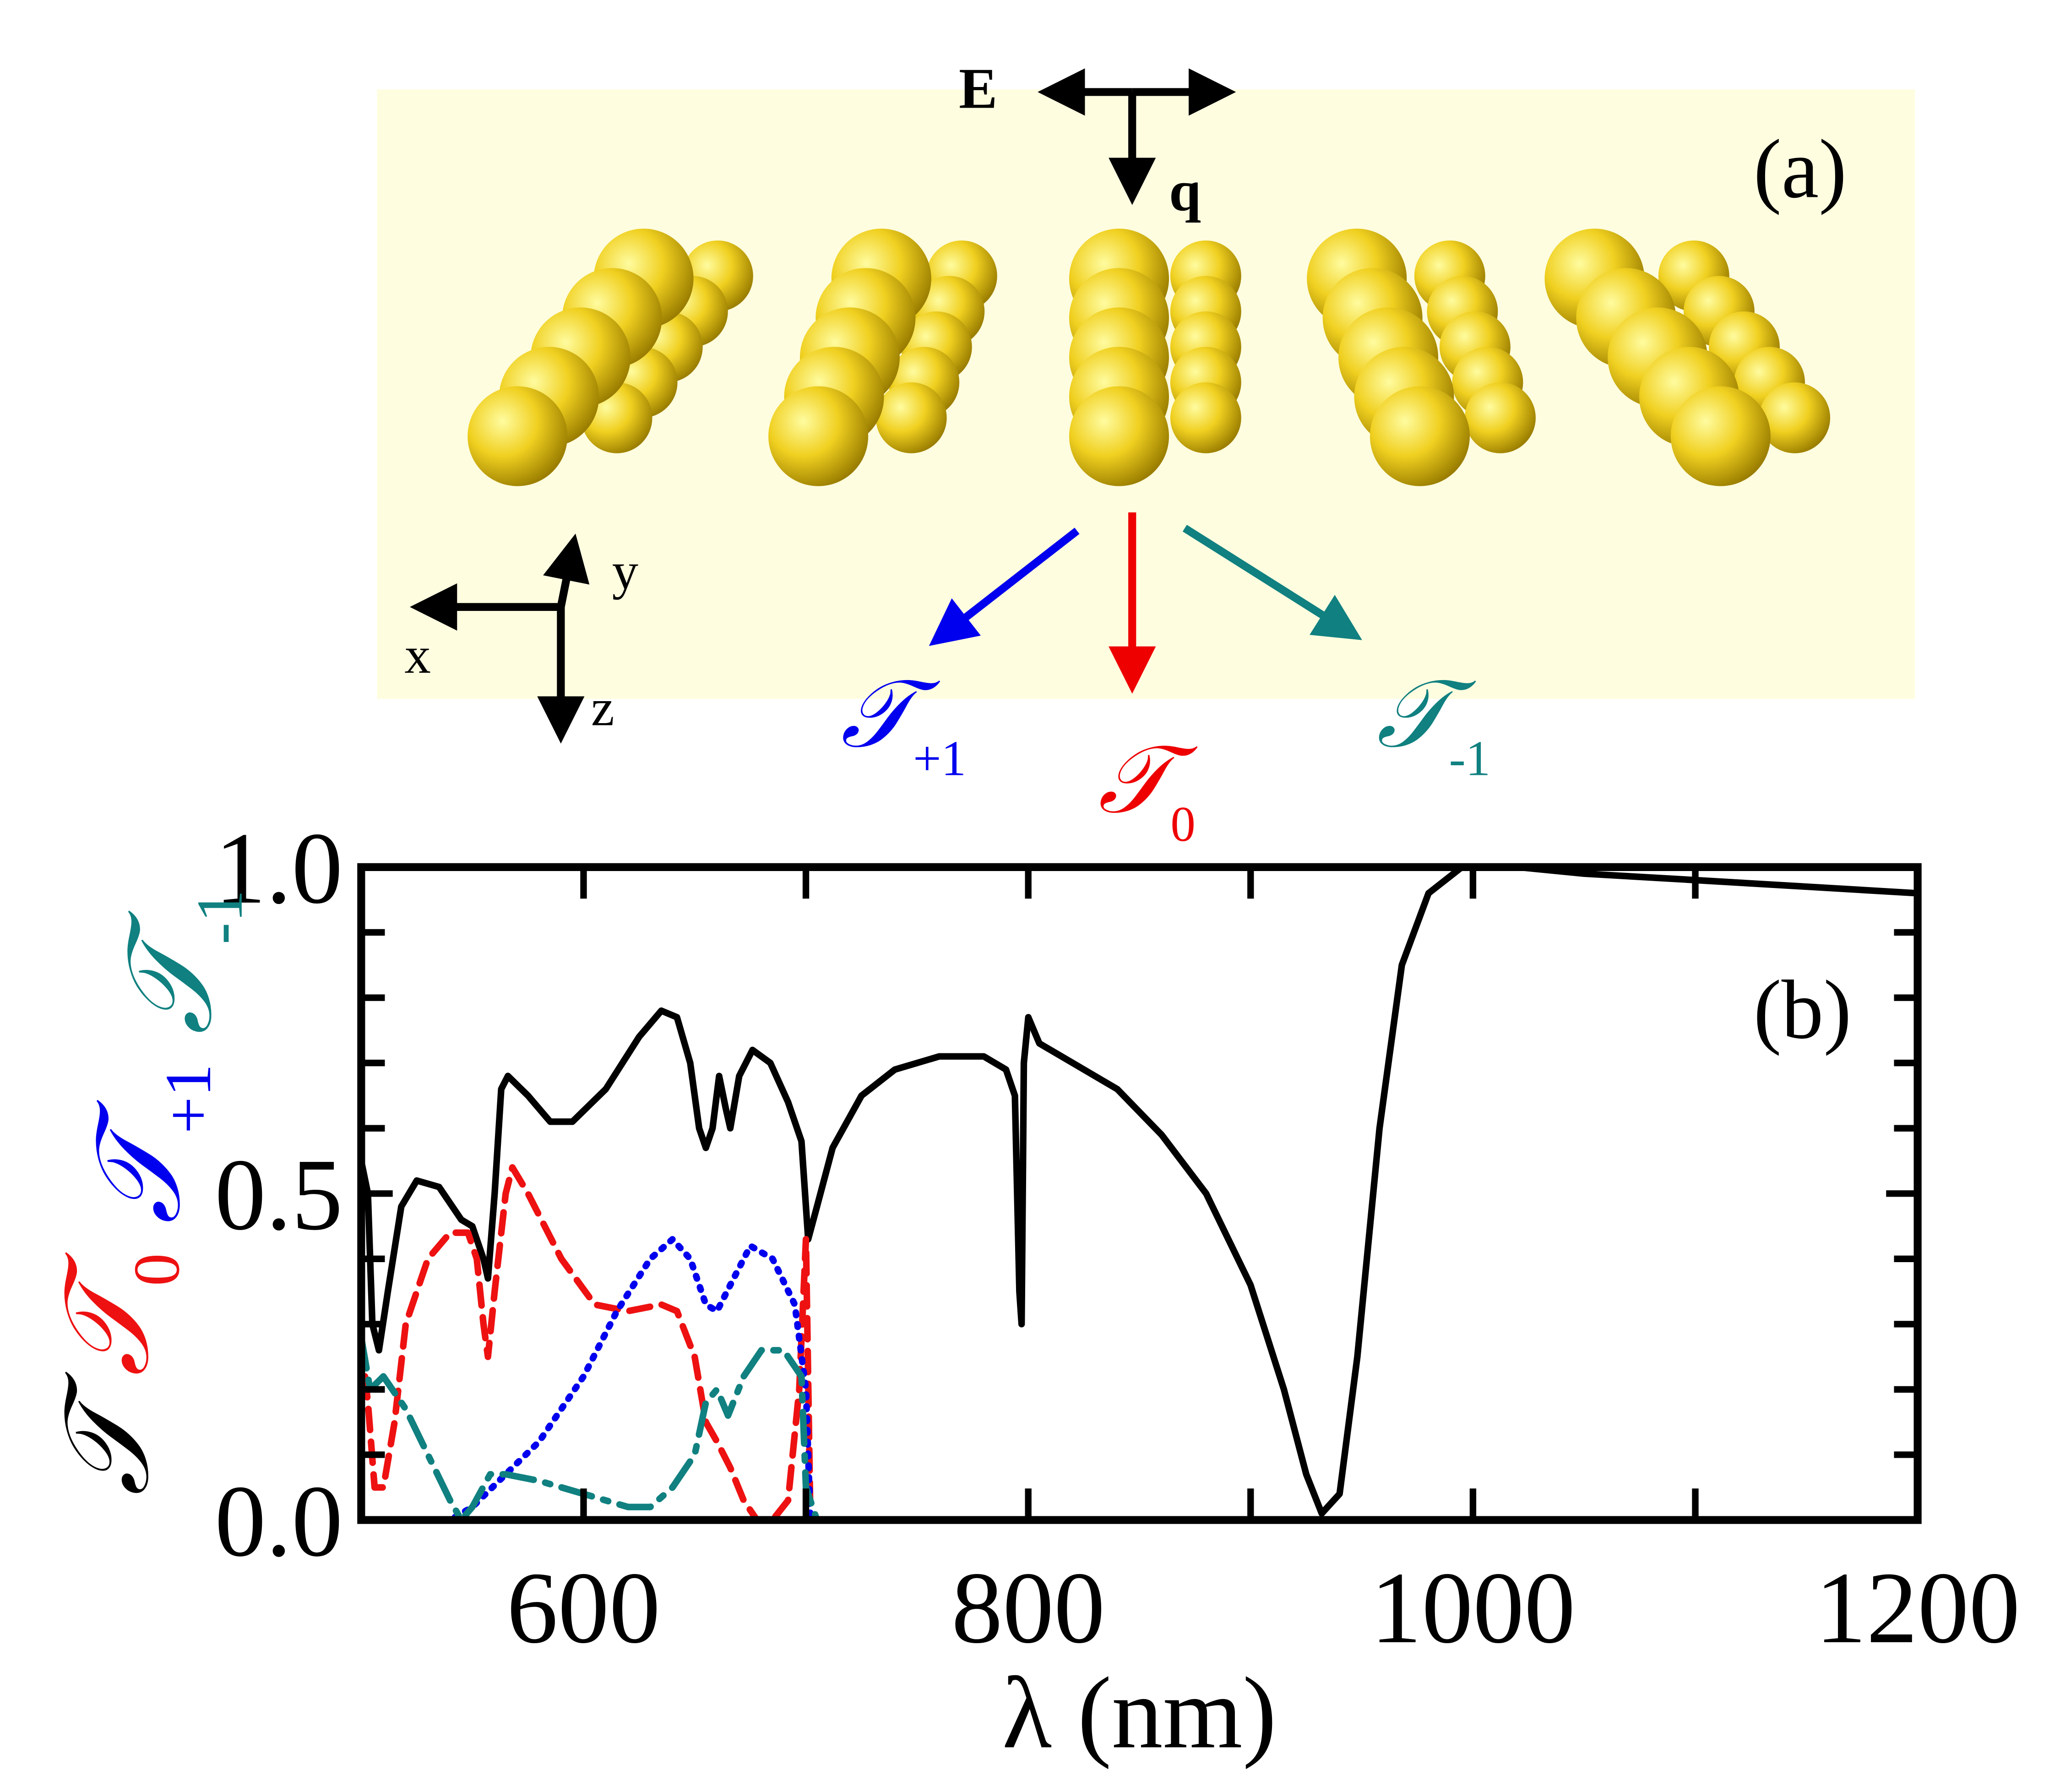  Describe the element at coordinates (279, 1195) in the screenshot. I see `y-tick-label: 0.5` at that location.